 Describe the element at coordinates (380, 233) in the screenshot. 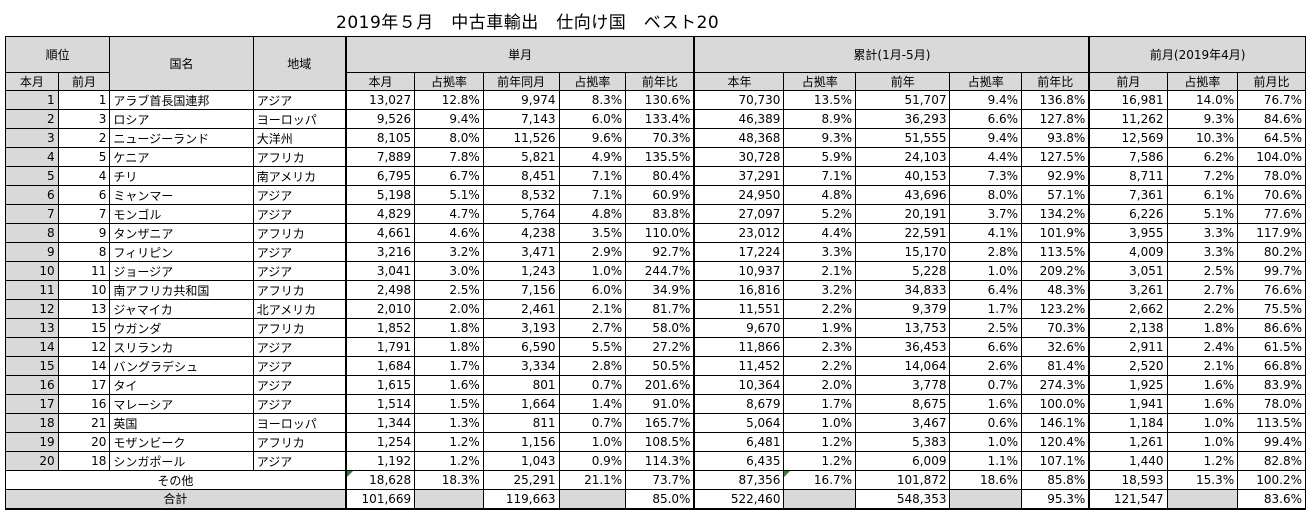

I see `value-cell: 4,661` at that location.